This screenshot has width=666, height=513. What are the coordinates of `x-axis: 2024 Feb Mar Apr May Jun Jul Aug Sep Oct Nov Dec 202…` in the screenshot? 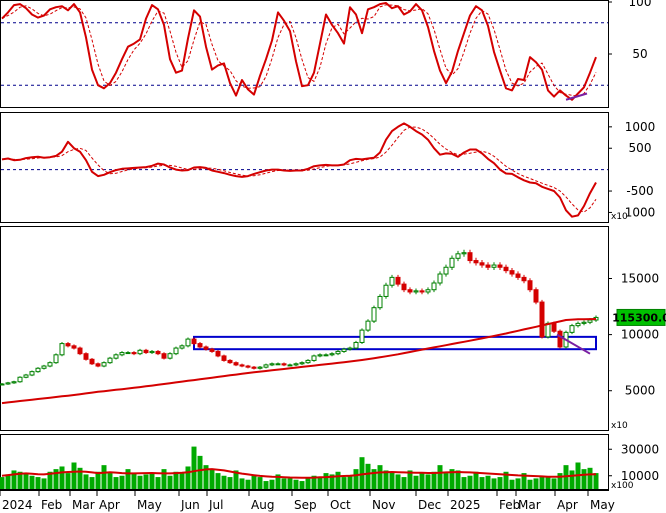 It's located at (307, 501).